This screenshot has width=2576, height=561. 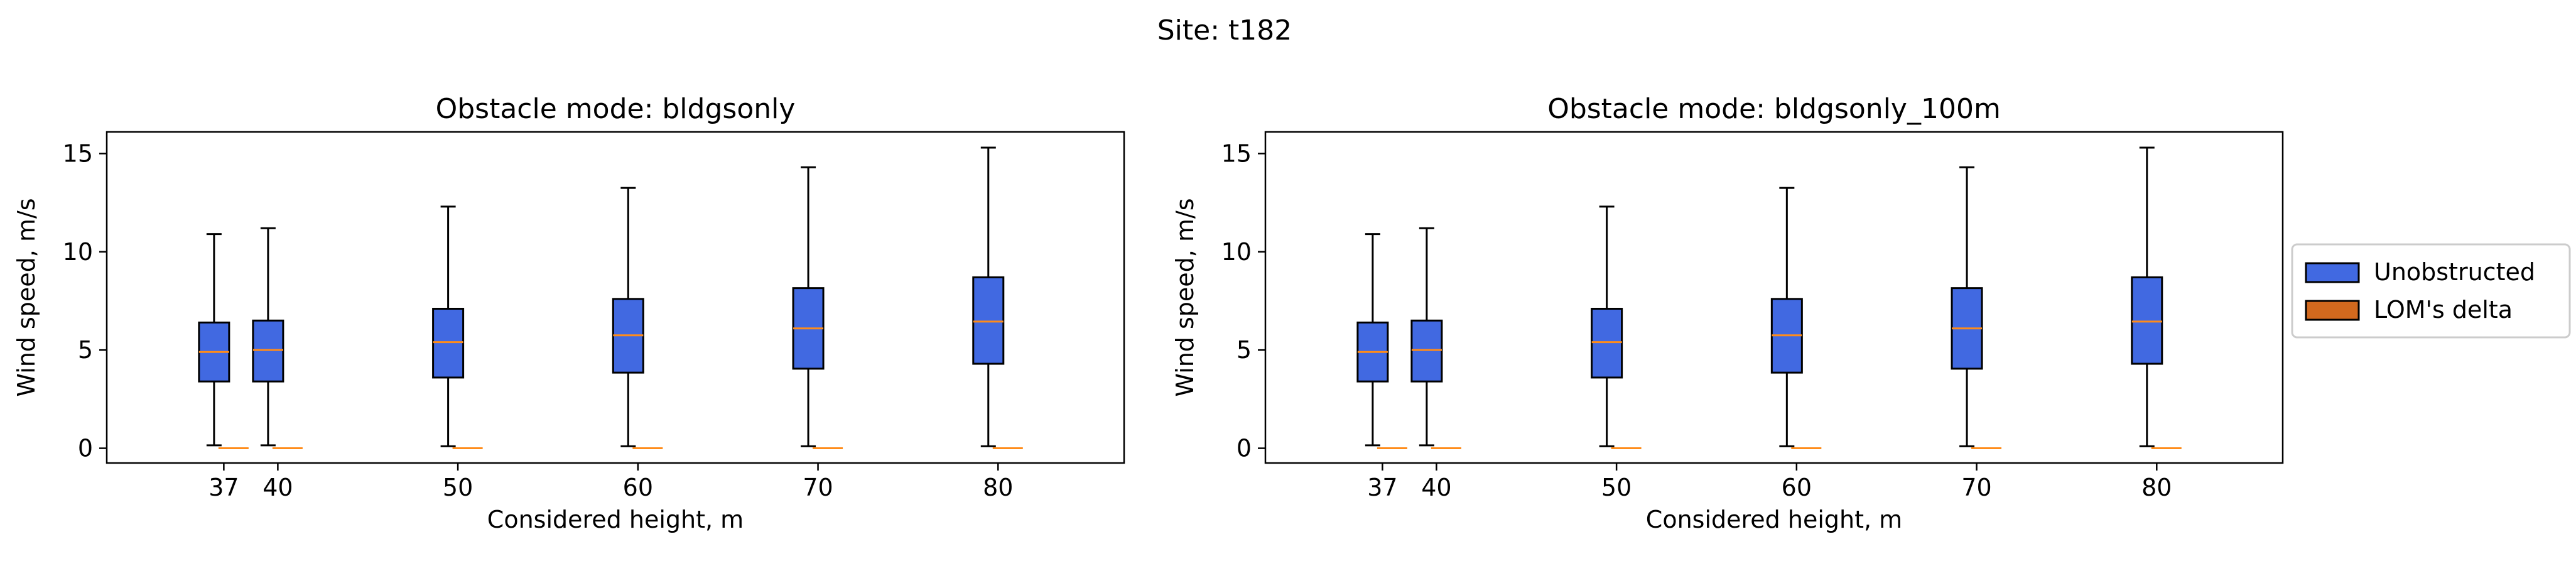 What do you see at coordinates (2332, 272) in the screenshot?
I see `legend-swatch-unobstructed` at bounding box center [2332, 272].